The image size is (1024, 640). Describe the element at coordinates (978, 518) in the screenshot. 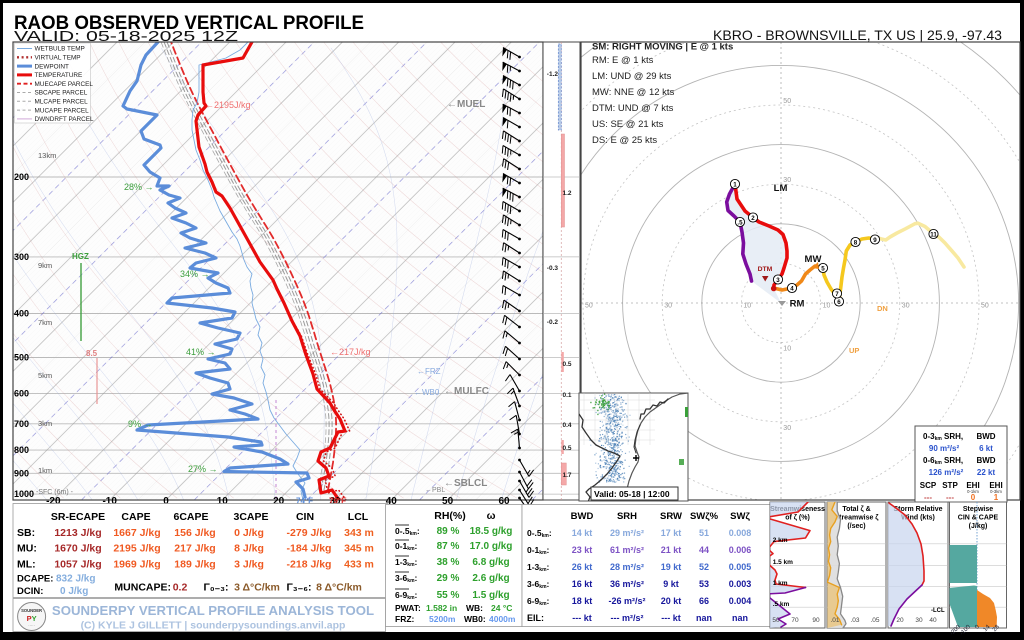

I see `svg-text: CIN & CAPE` at that location.